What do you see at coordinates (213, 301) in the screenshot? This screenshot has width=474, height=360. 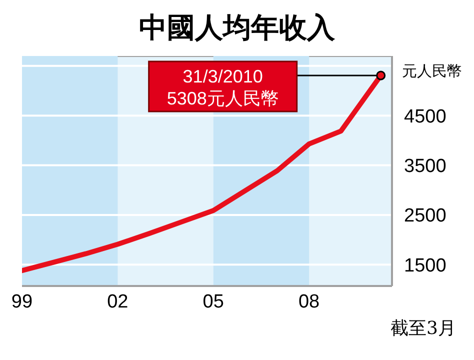 I see `x-tick-label: 05` at bounding box center [213, 301].